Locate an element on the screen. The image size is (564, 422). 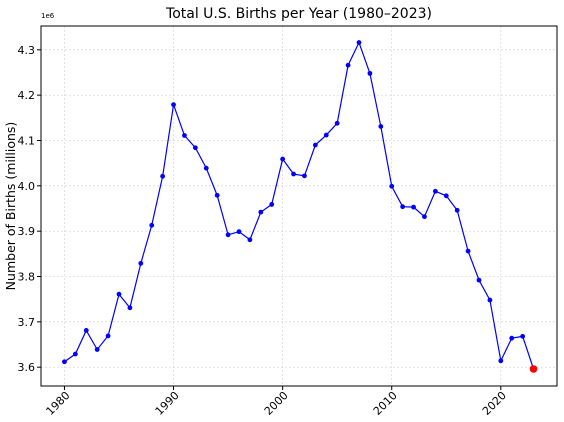
y-tick-label: 4.0 is located at coordinates (27, 186).